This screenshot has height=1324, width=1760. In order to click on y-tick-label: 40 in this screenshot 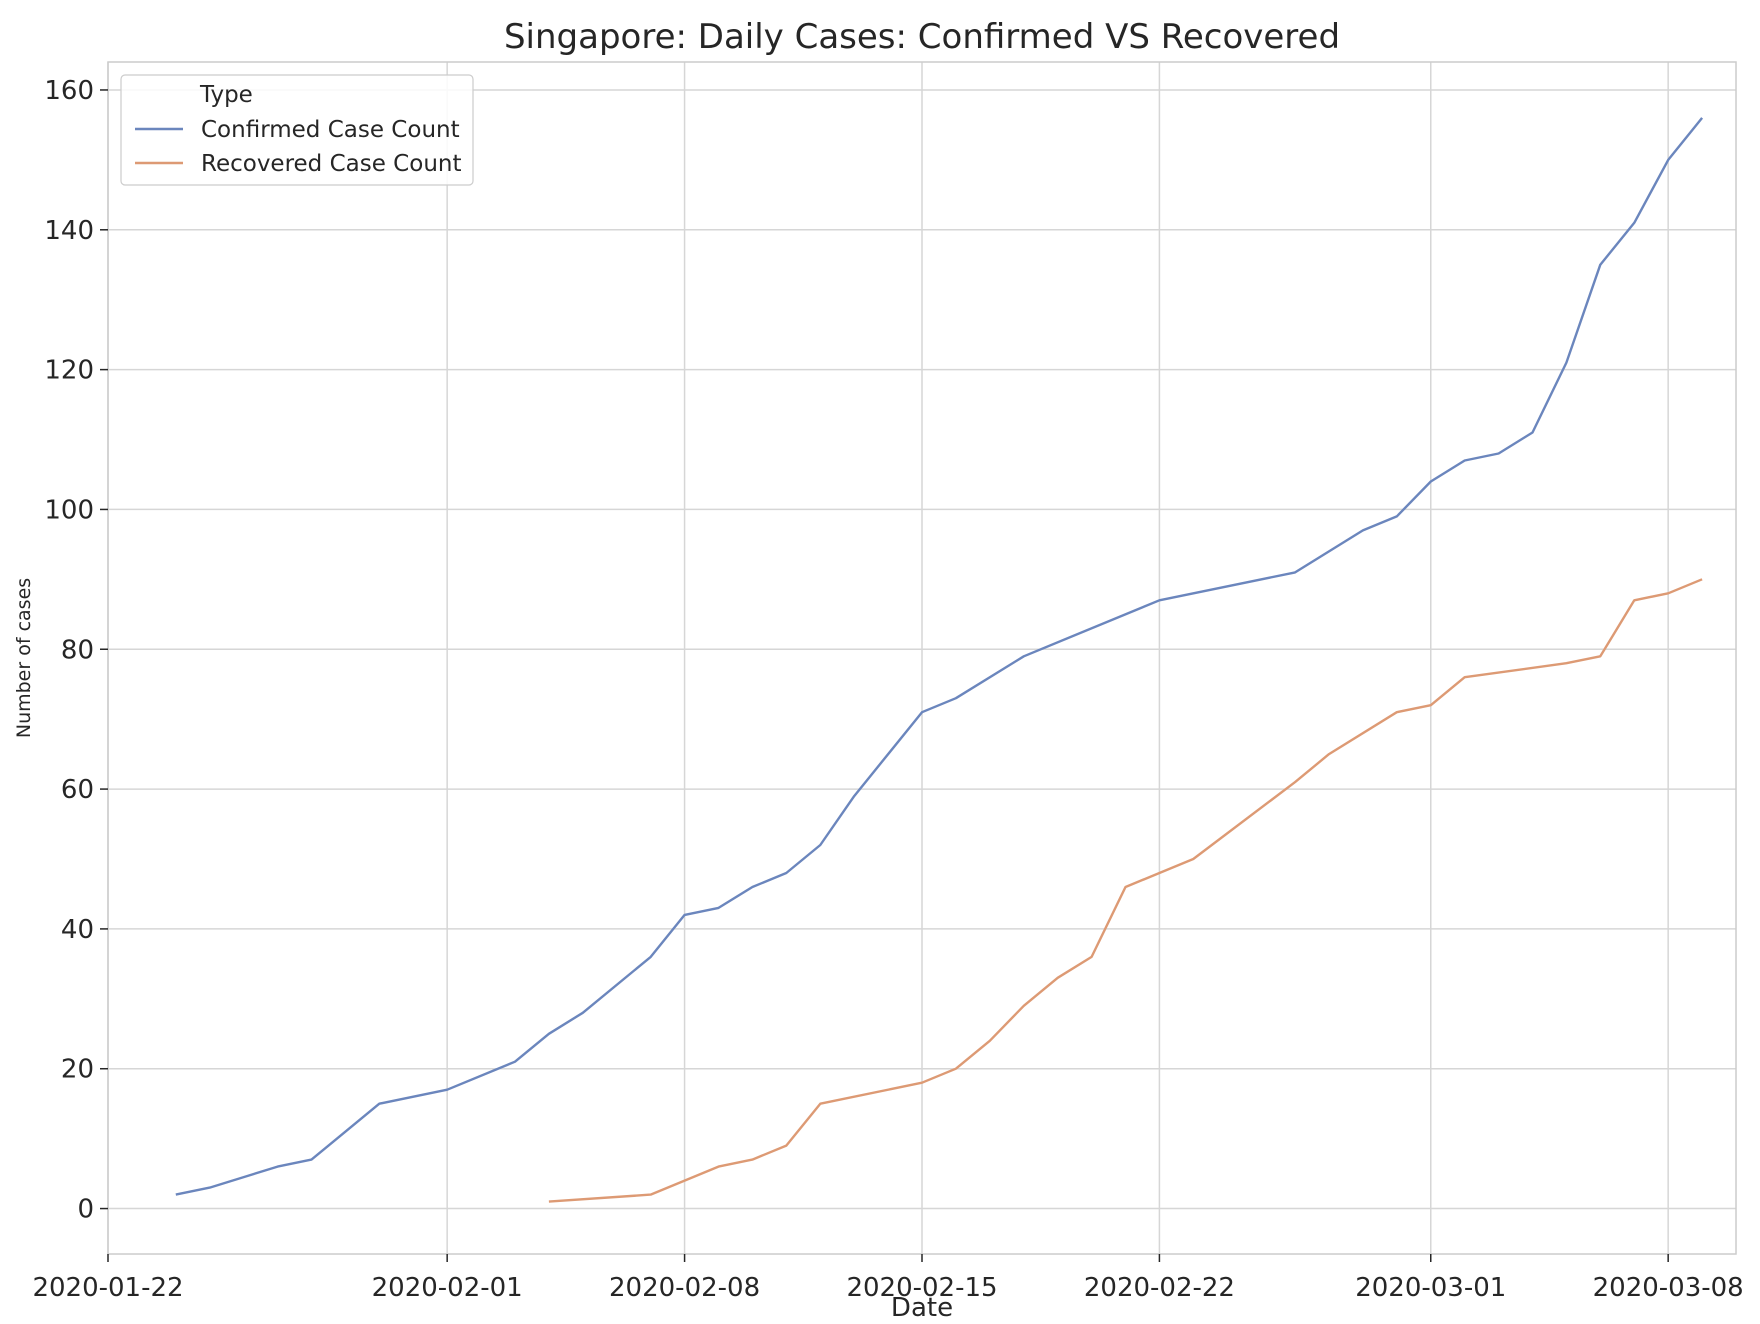, I will do `click(77, 930)`.